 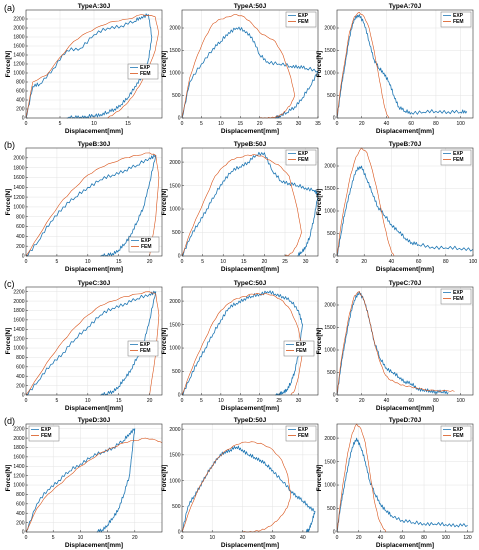 I want to click on panel-title: TypeD:70J, so click(x=405, y=420).